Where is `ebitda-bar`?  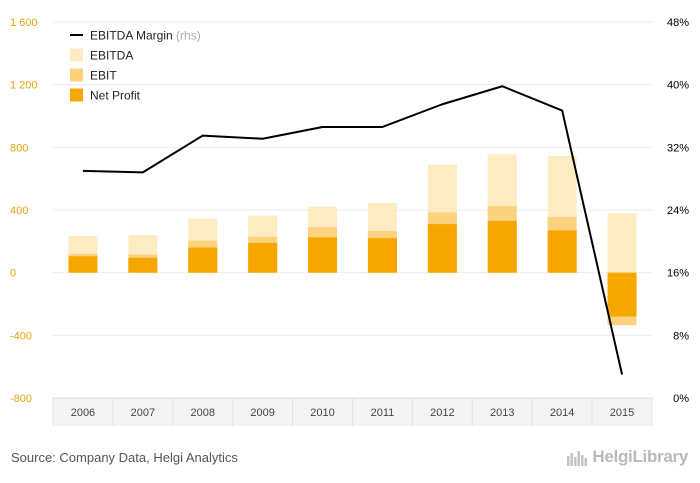
ebitda-bar is located at coordinates (622, 243).